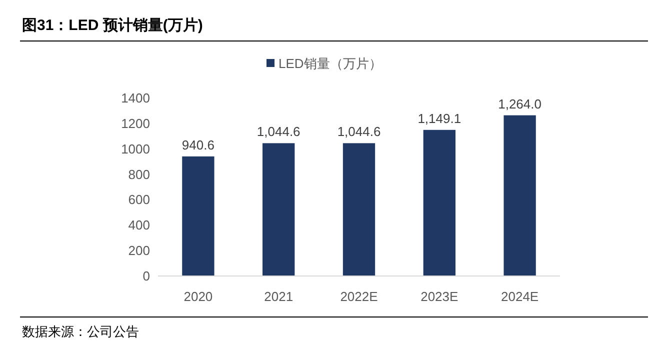 The image size is (669, 345). What do you see at coordinates (359, 296) in the screenshot?
I see `x-tick-label: 2022E` at bounding box center [359, 296].